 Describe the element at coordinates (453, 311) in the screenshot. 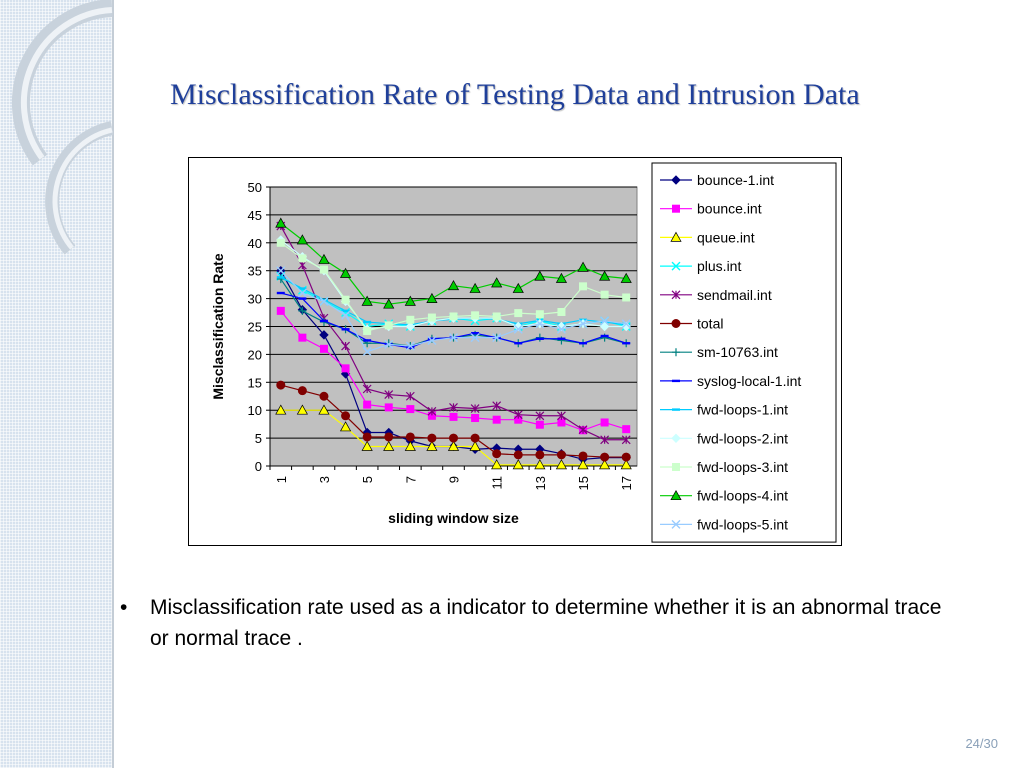

I see `series-fwd-loops-5-int` at that location.